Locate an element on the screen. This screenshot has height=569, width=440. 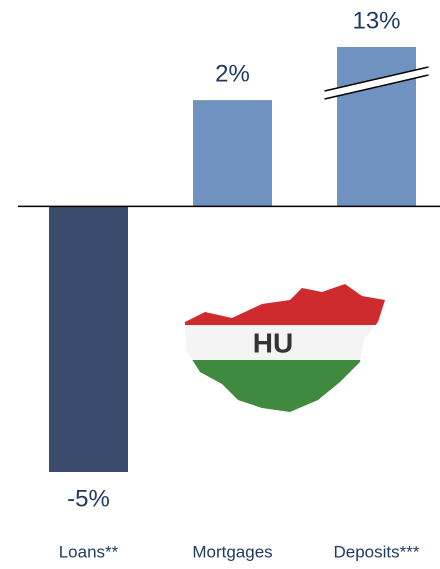
value-label: 2% is located at coordinates (232, 73).